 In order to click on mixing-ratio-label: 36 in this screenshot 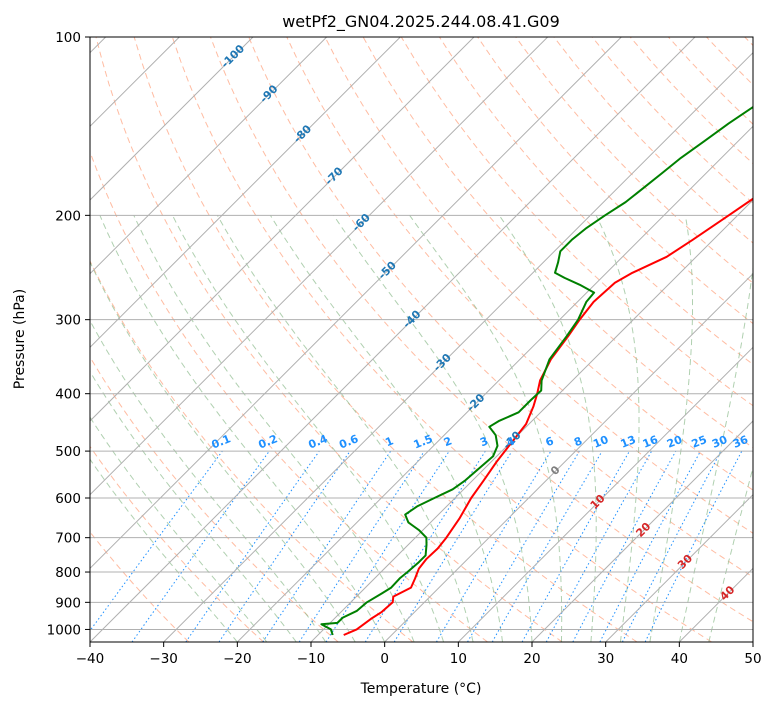, I will do `click(740, 442)`.